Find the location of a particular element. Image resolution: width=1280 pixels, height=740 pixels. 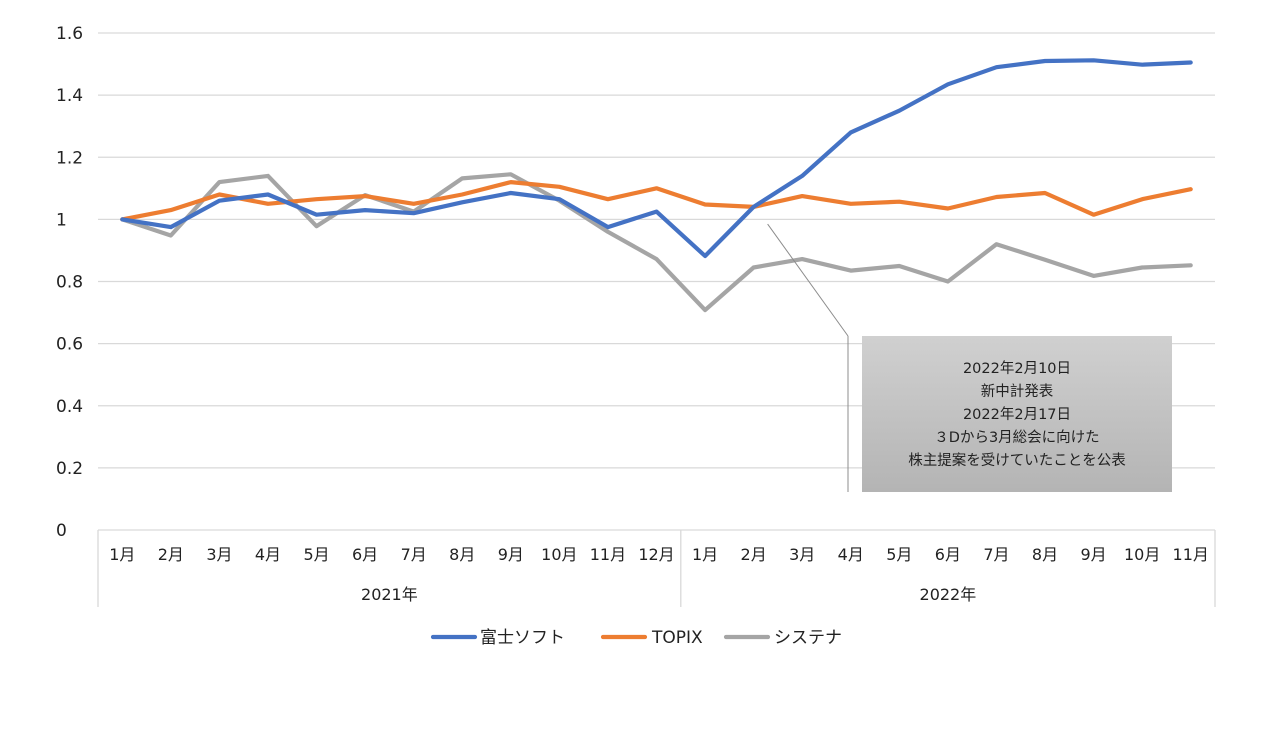

y-tick-label: 1.6 is located at coordinates (69, 34).